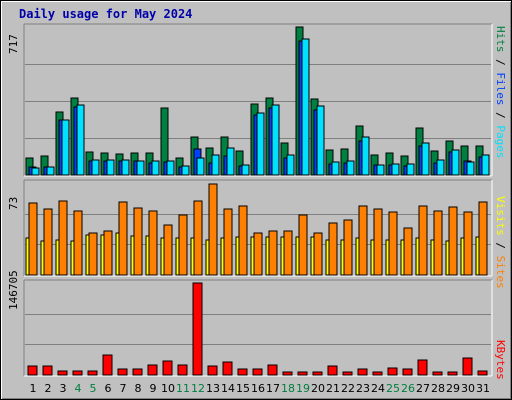 This screenshot has width=512, height=400. I want to click on y-max-label-text: 73, so click(13, 203).